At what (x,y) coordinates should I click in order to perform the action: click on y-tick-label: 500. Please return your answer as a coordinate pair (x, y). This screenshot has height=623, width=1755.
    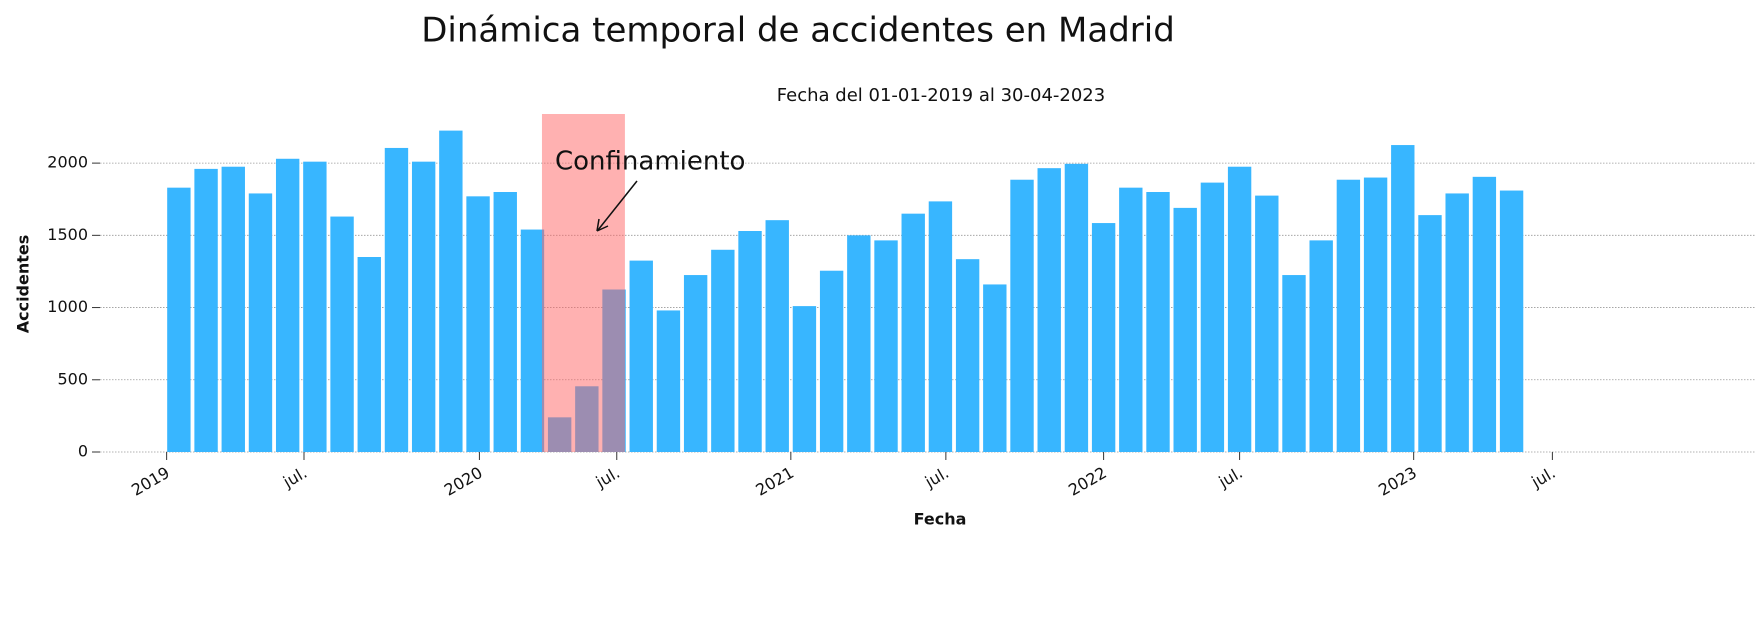
    Looking at the image, I should click on (72, 378).